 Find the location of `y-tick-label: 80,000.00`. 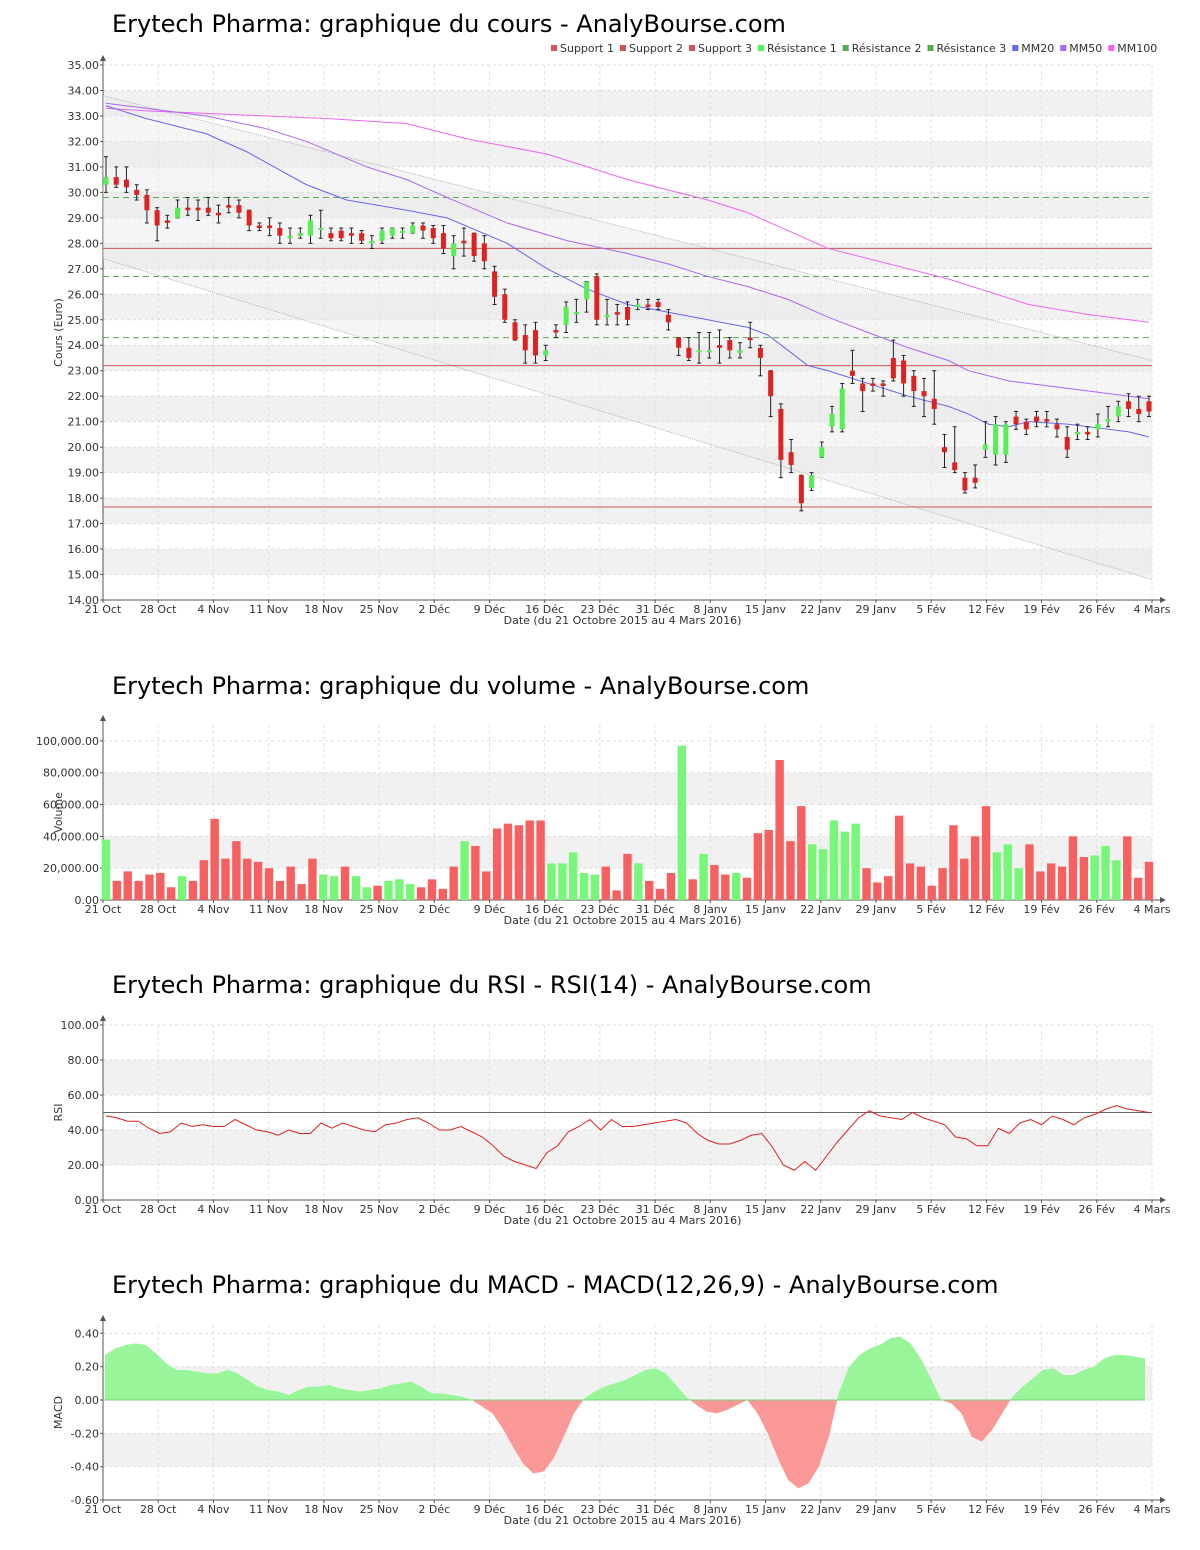

y-tick-label: 80,000.00 is located at coordinates (71, 773).